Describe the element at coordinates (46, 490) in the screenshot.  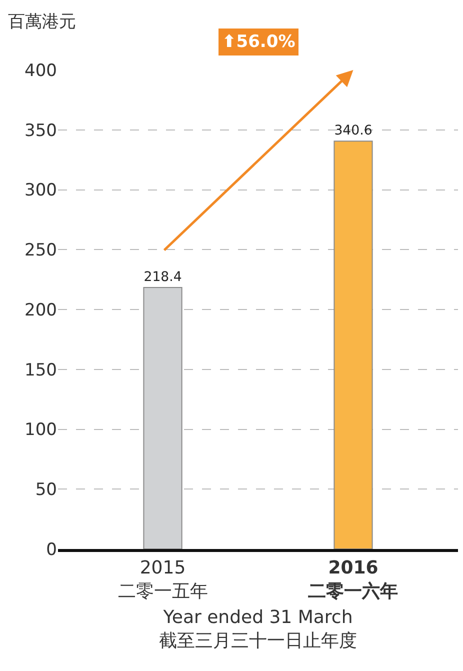
I see `y-tick-label: 50` at that location.